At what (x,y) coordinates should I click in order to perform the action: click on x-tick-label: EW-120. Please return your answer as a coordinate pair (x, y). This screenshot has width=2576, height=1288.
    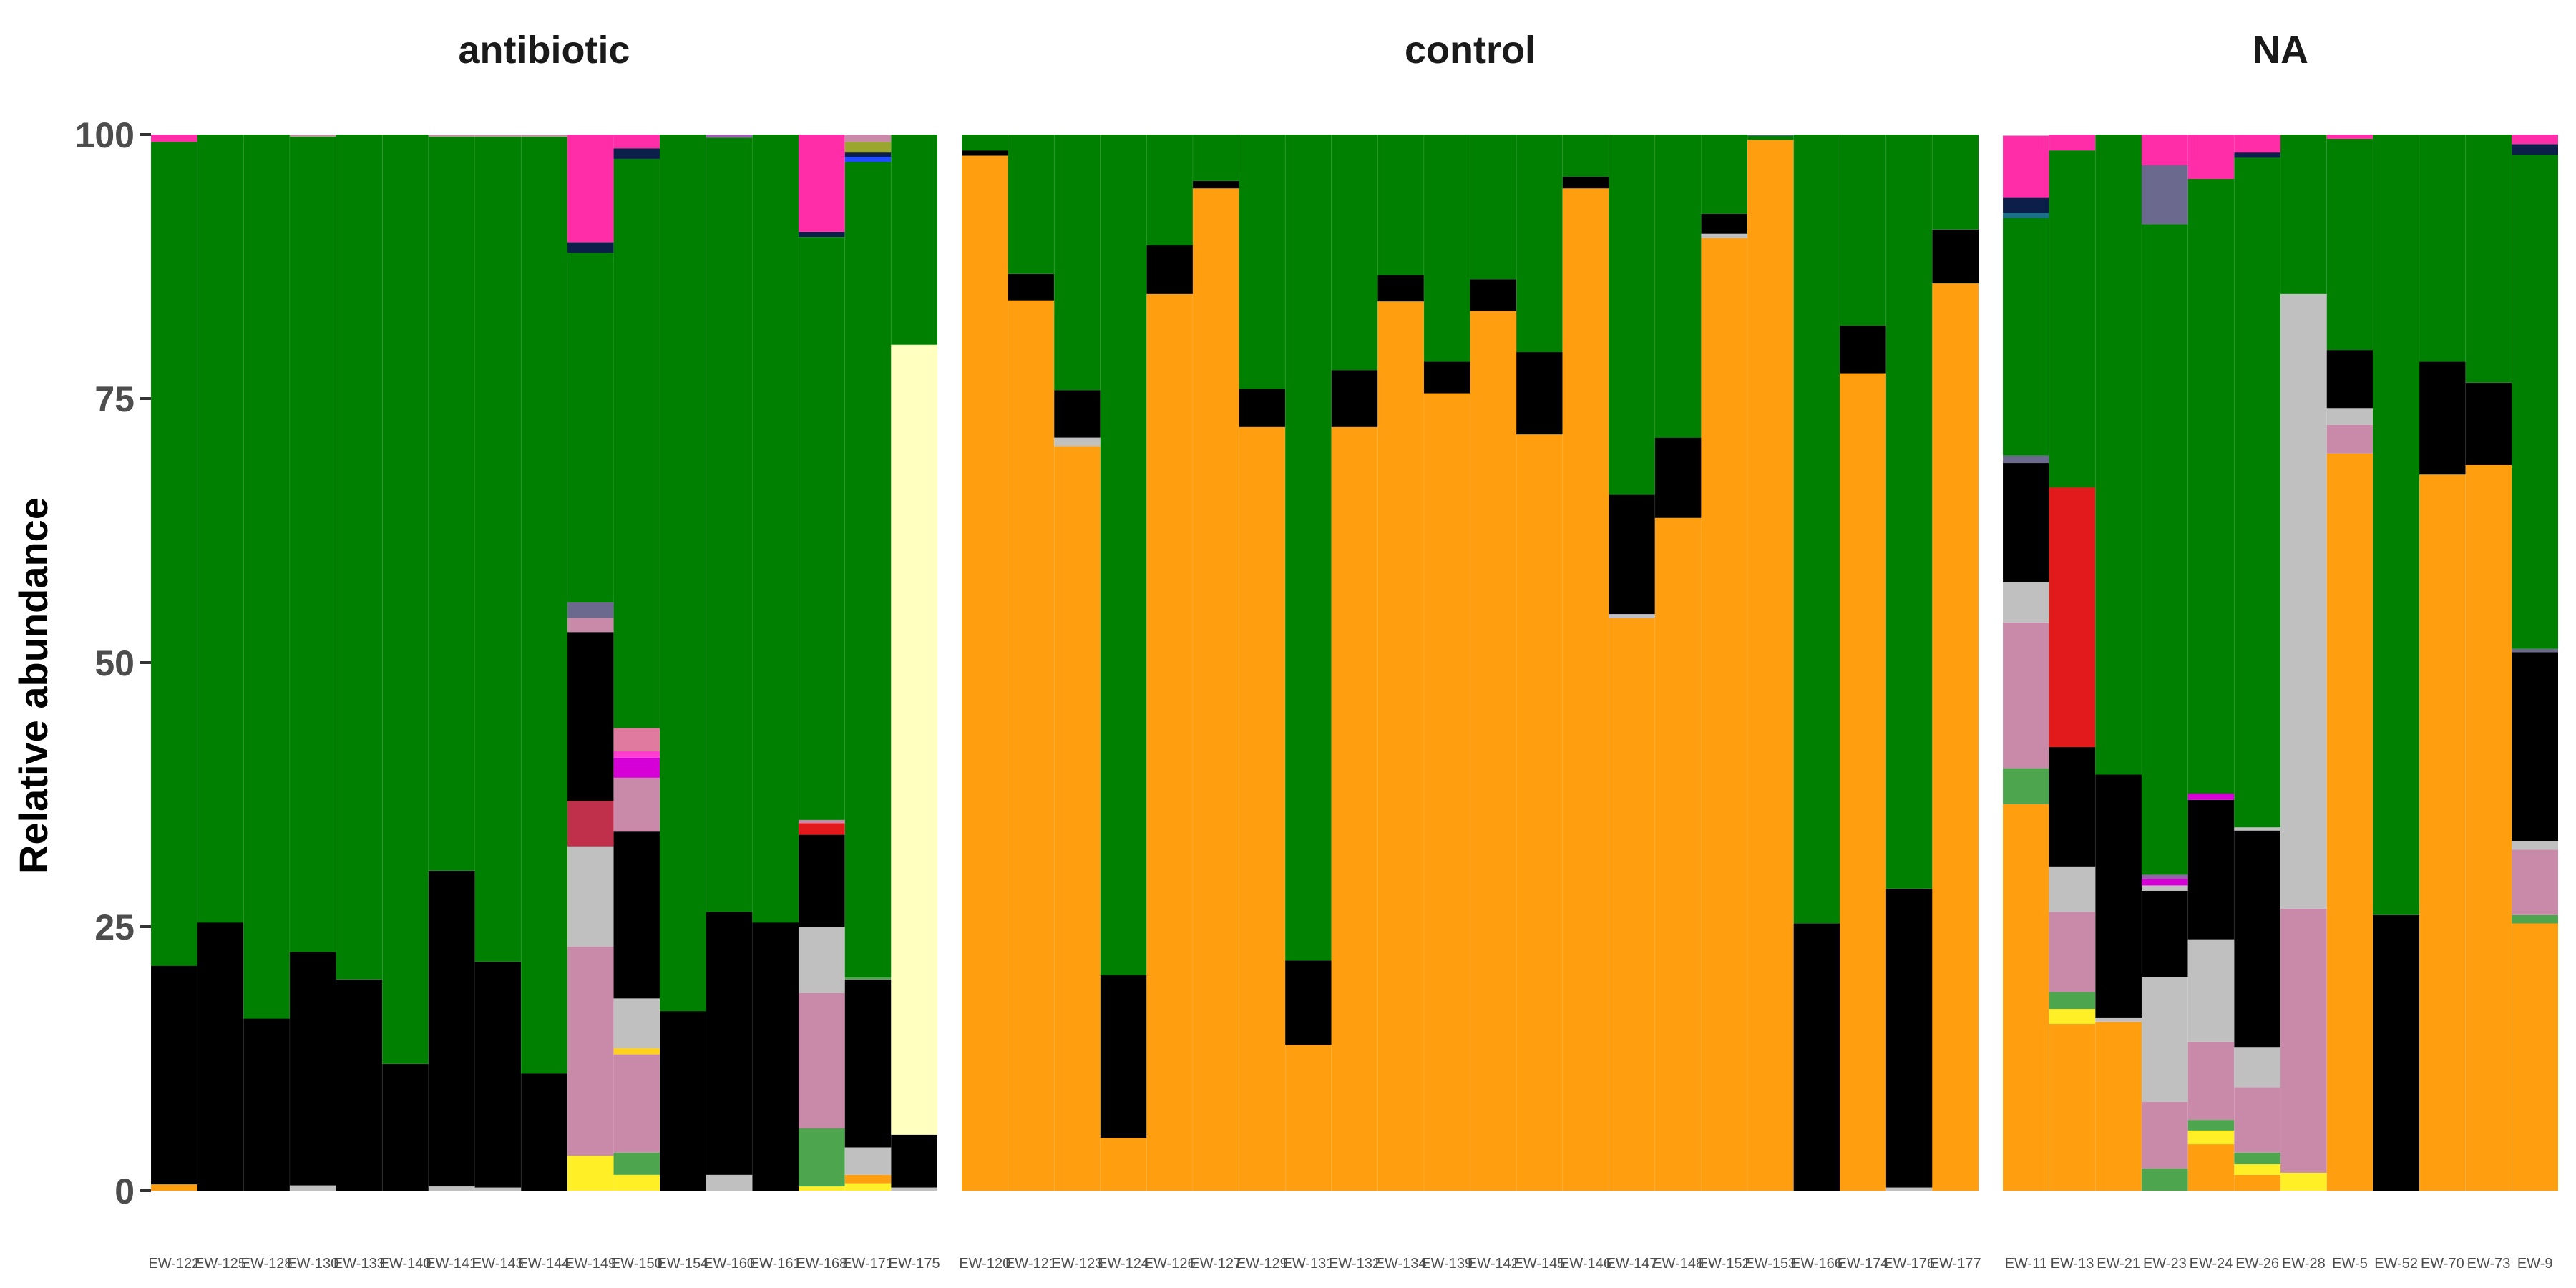
    Looking at the image, I should click on (984, 1264).